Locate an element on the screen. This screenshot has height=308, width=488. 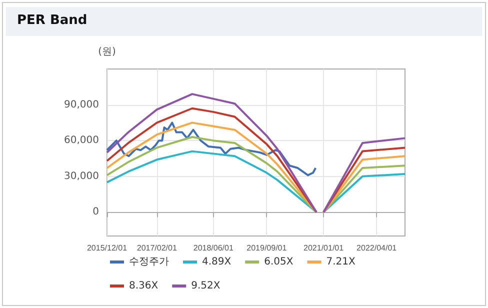
x-tick-label: 2022/04/01 is located at coordinates (377, 248).